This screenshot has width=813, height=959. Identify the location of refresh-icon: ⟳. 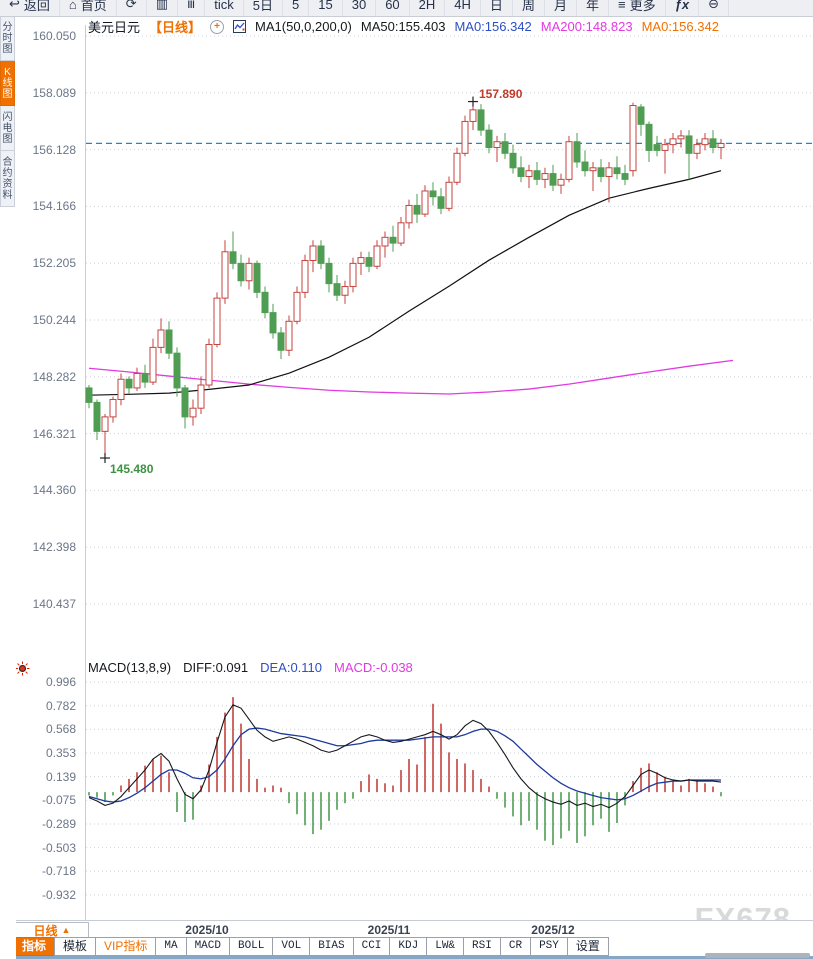
(131, 5).